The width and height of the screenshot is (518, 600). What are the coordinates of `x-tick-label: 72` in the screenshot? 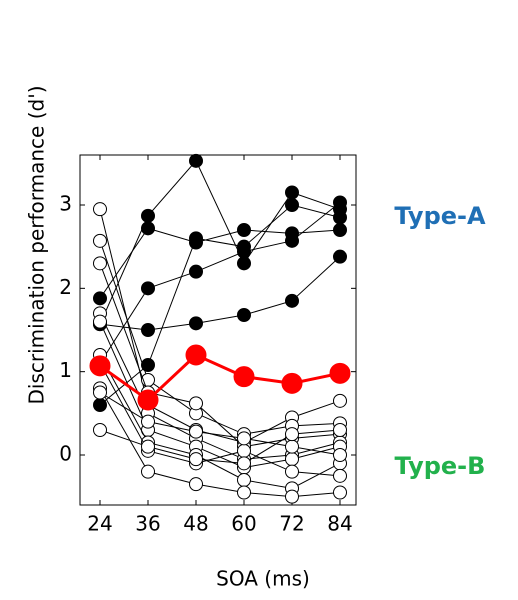 It's located at (291, 524).